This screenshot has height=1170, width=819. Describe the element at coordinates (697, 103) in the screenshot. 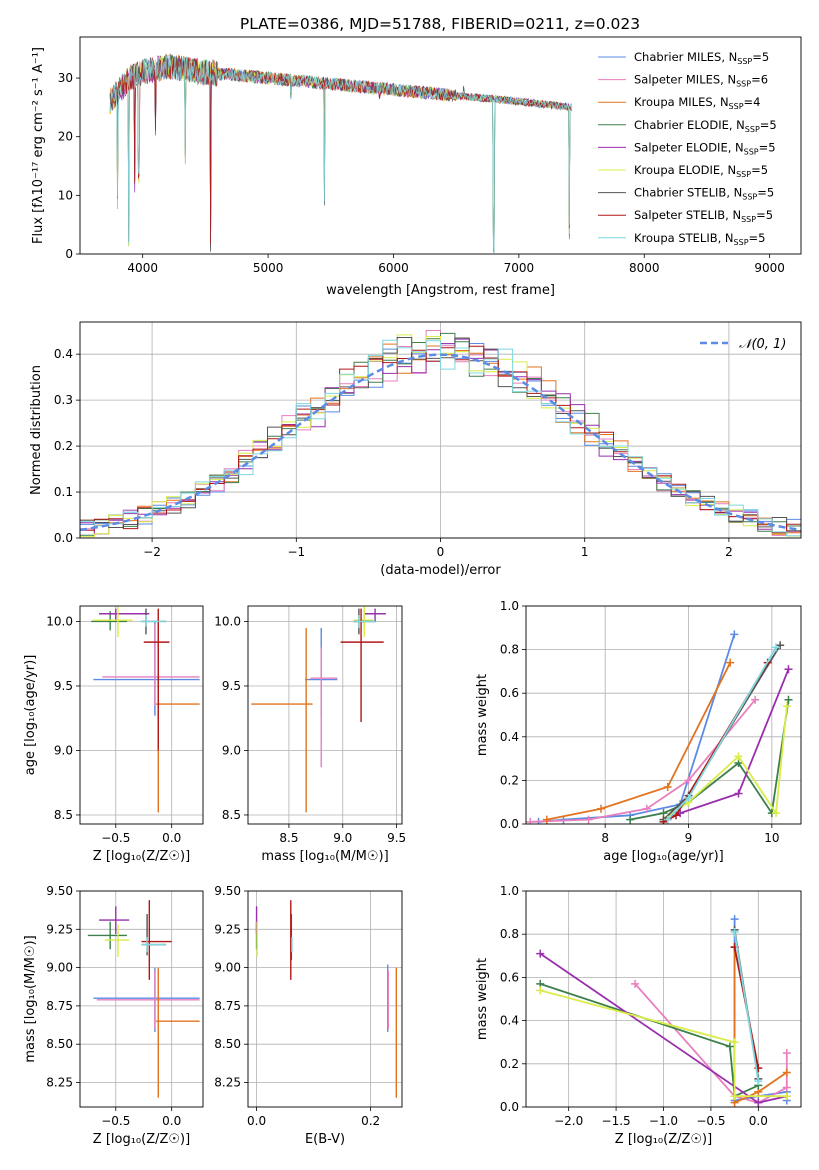

I see `legend-entry: Kroupa MILES, NSSP=4` at that location.